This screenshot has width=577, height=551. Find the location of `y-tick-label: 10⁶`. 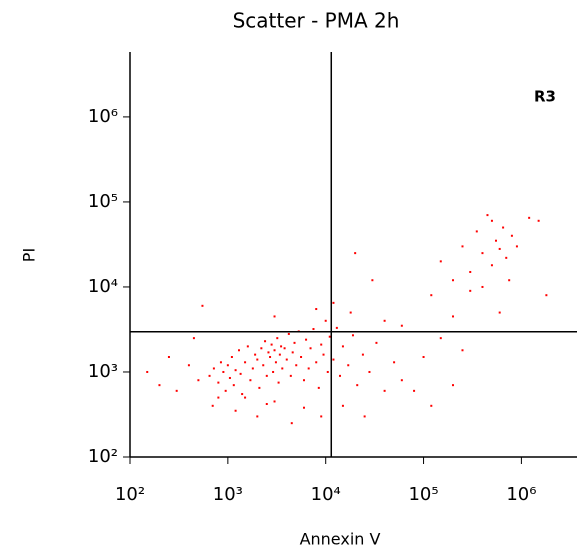

y-tick-label: 10⁶ is located at coordinates (103, 116).